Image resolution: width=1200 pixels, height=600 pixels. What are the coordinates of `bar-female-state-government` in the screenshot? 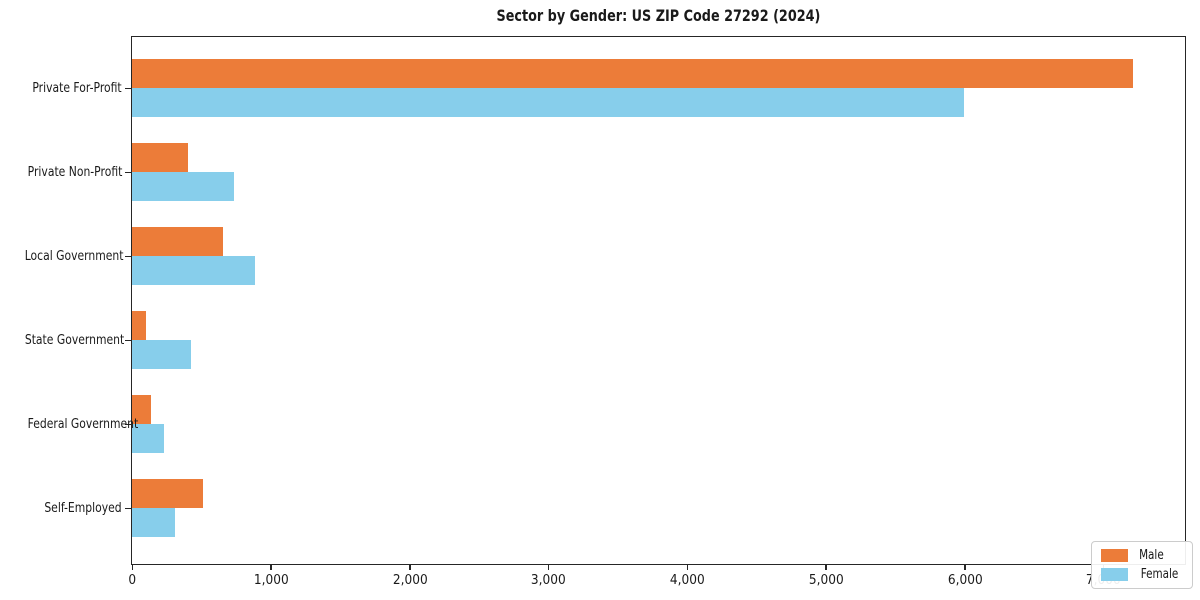 It's located at (161, 354).